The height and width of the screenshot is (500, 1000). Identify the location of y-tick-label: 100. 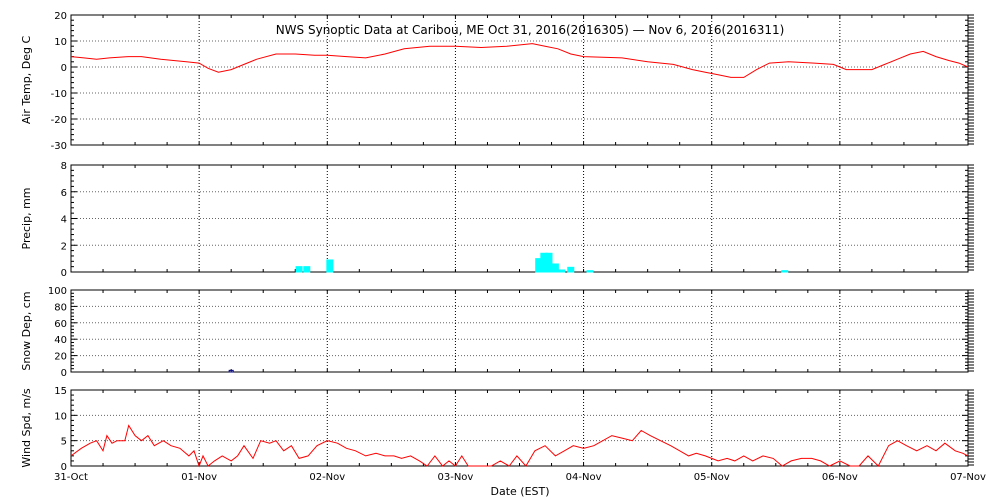
(57, 291).